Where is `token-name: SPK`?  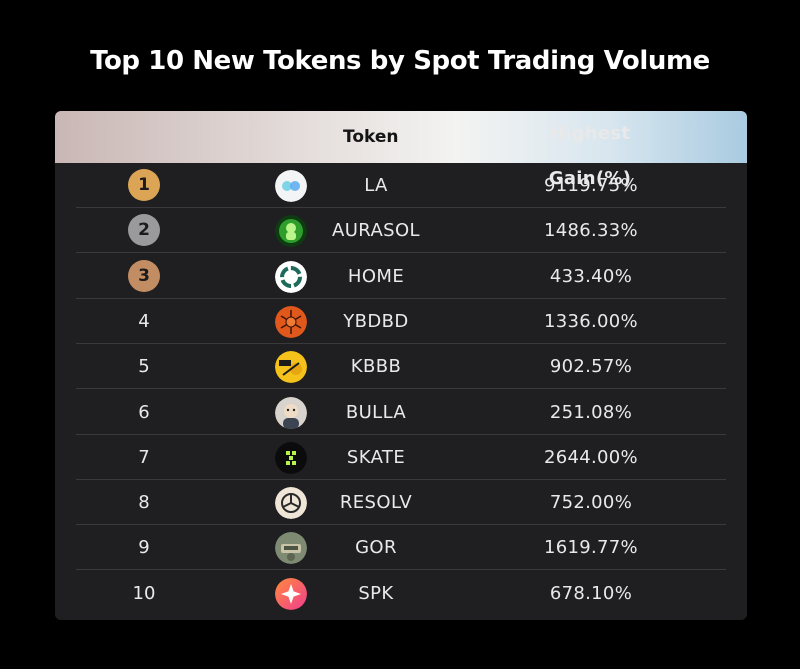 token-name: SPK is located at coordinates (376, 593).